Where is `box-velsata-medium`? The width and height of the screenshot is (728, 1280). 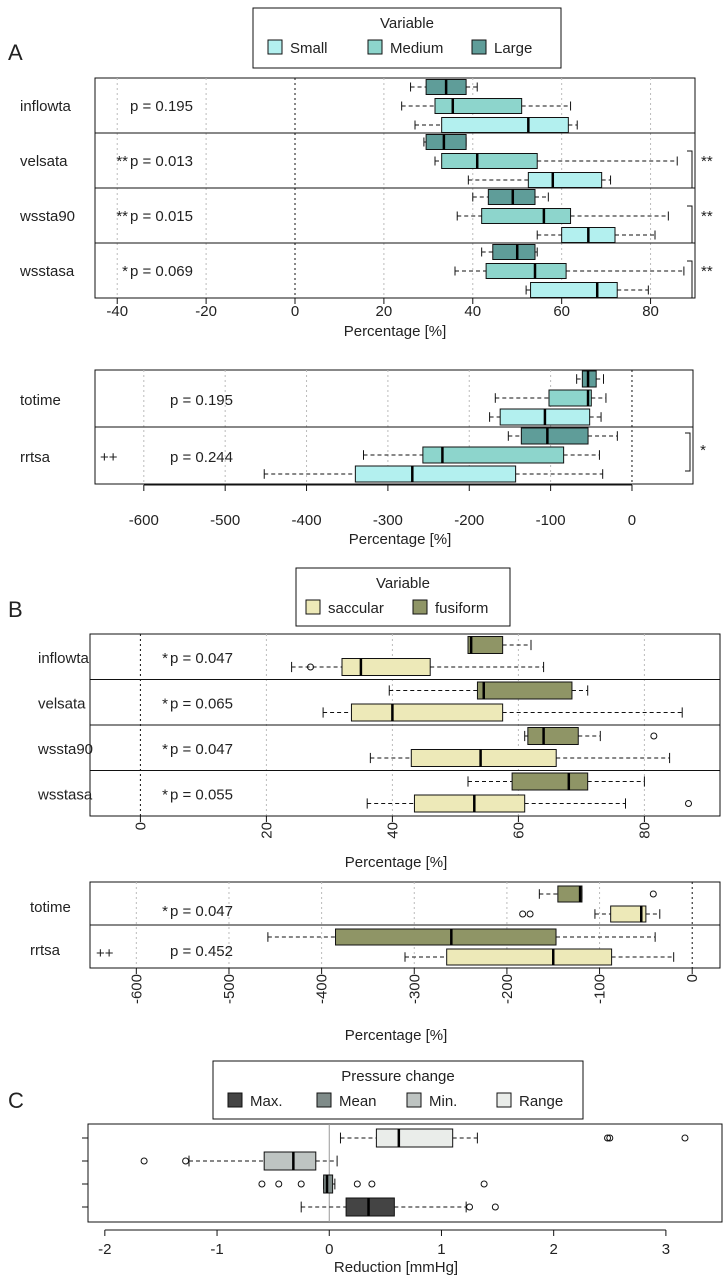 box-velsata-medium is located at coordinates (556, 161).